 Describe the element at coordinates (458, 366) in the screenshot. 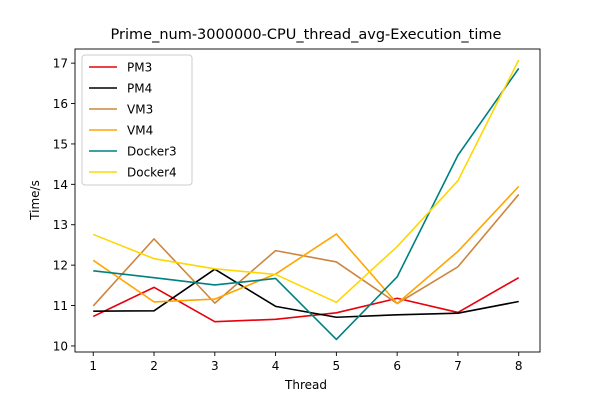

I see `x-tick-label: 7` at that location.